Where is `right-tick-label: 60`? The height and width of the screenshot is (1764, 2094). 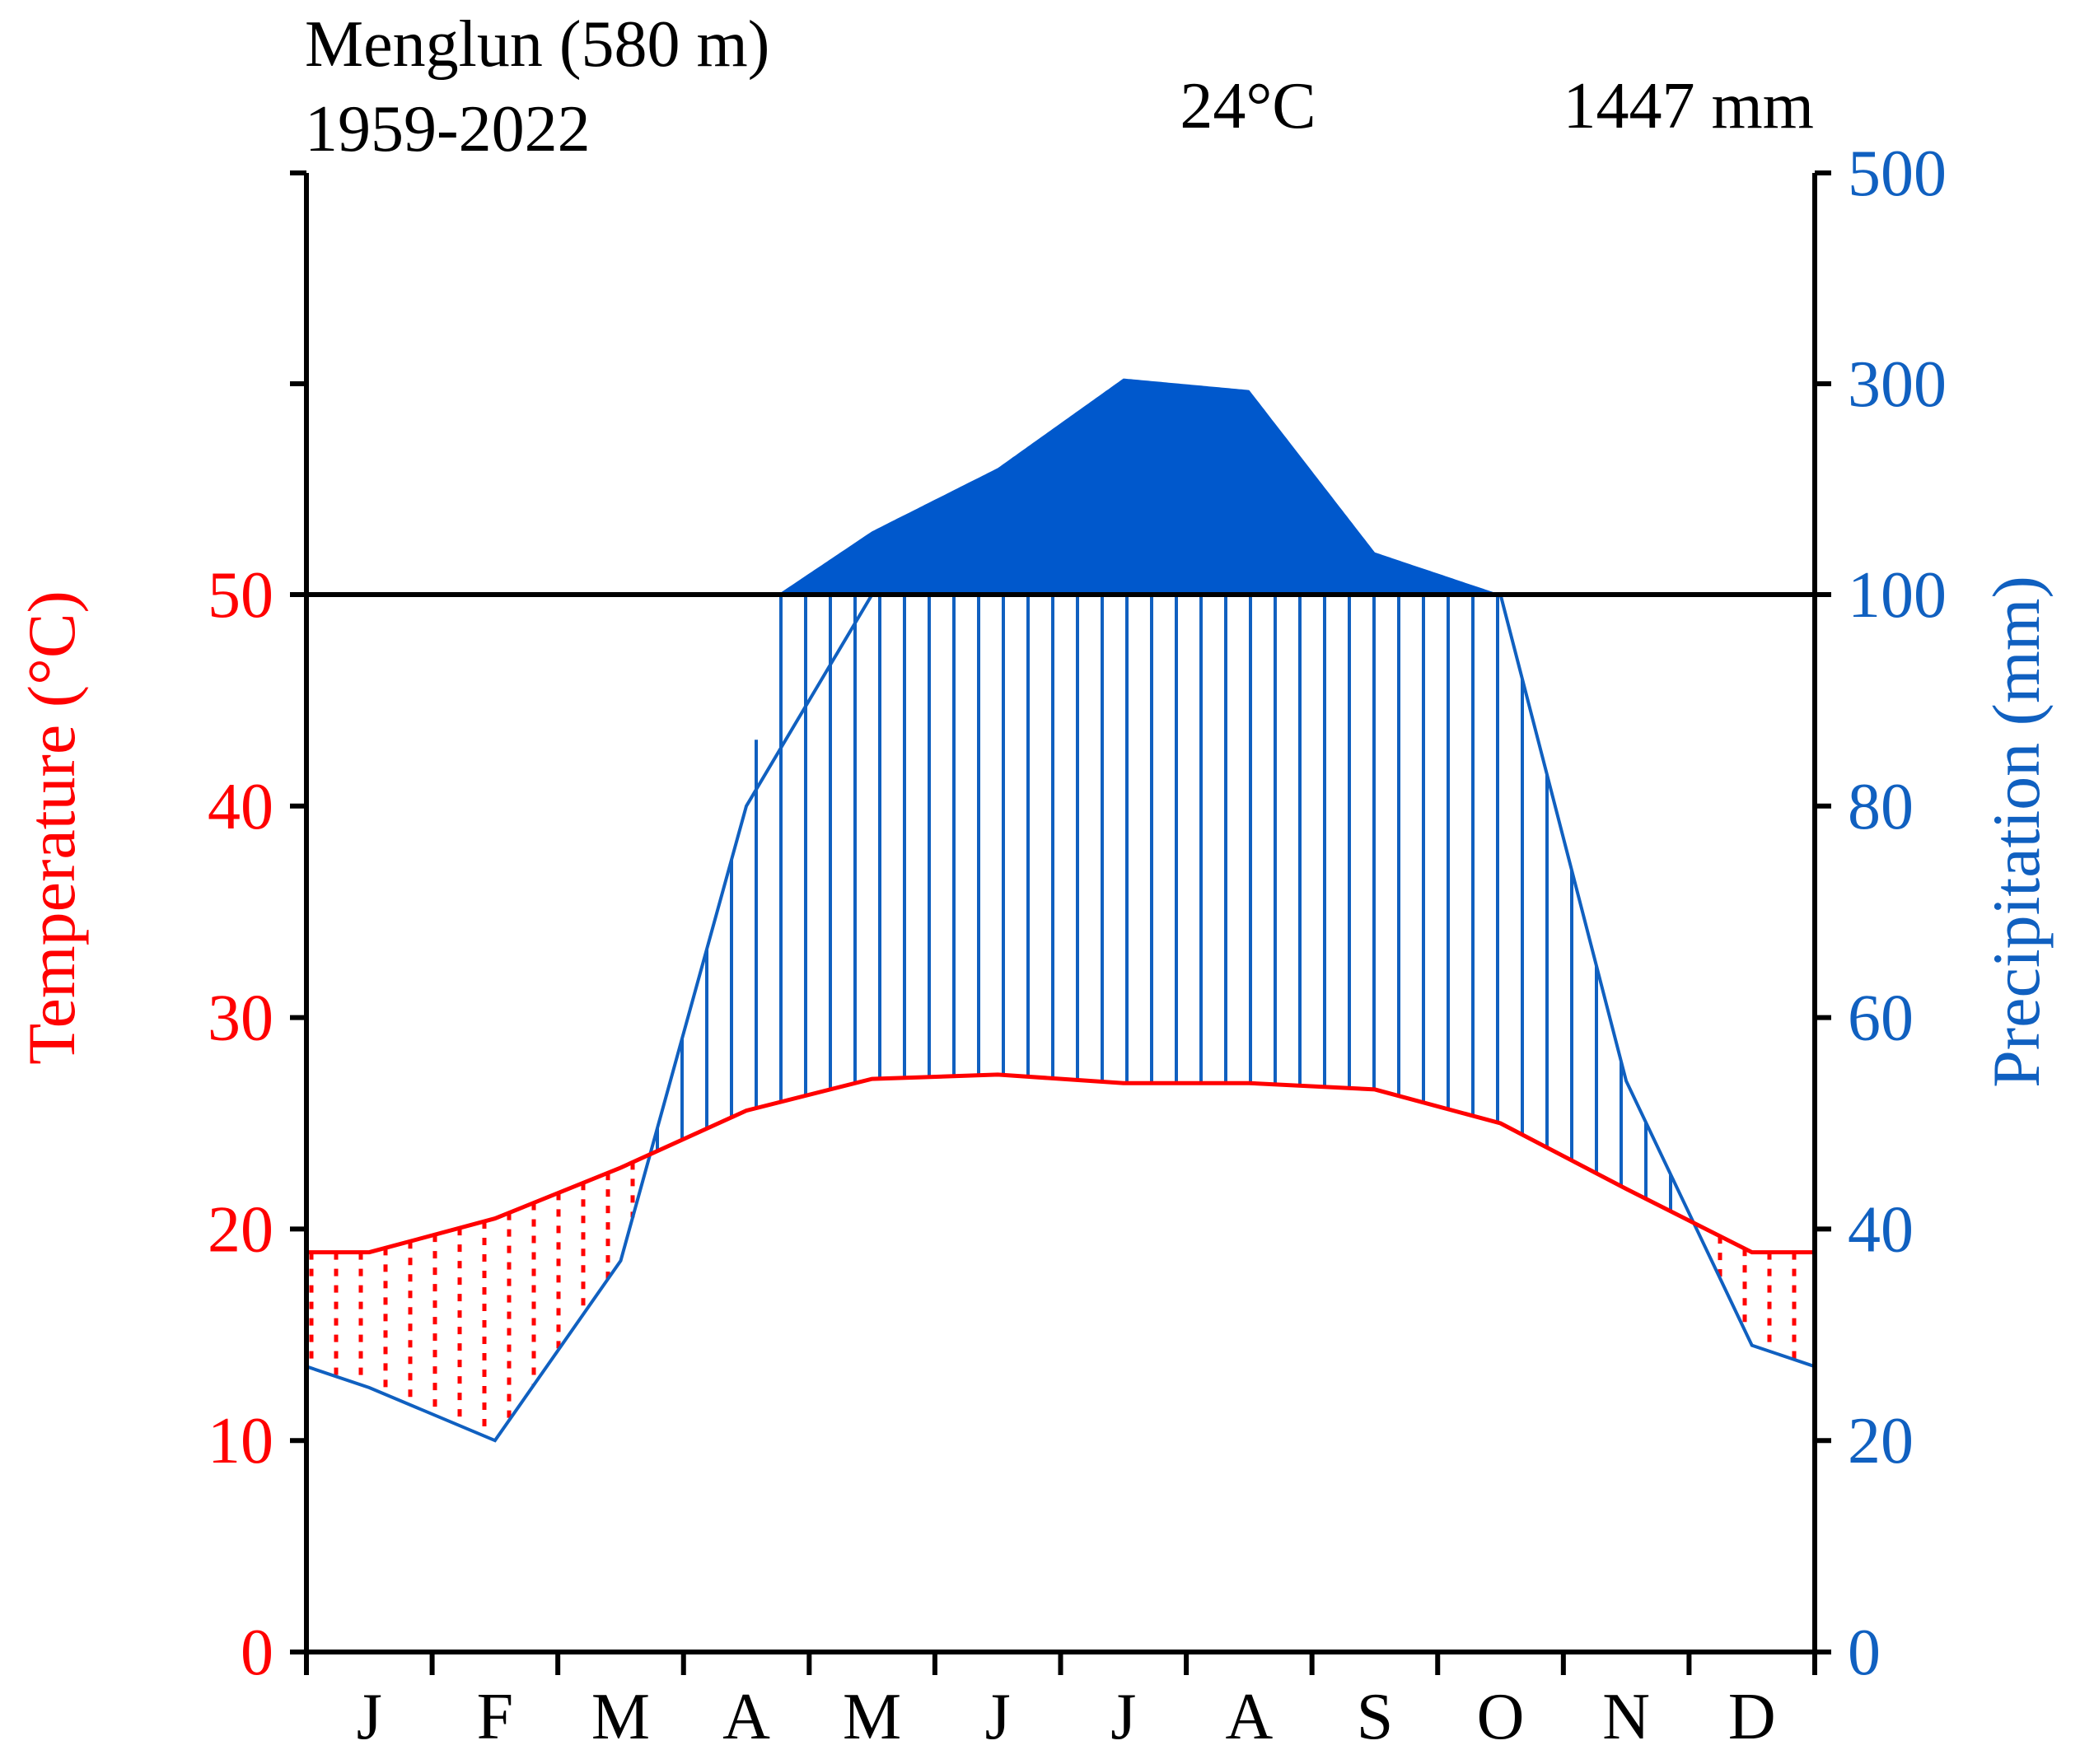 right-tick-label: 60 is located at coordinates (1881, 1018).